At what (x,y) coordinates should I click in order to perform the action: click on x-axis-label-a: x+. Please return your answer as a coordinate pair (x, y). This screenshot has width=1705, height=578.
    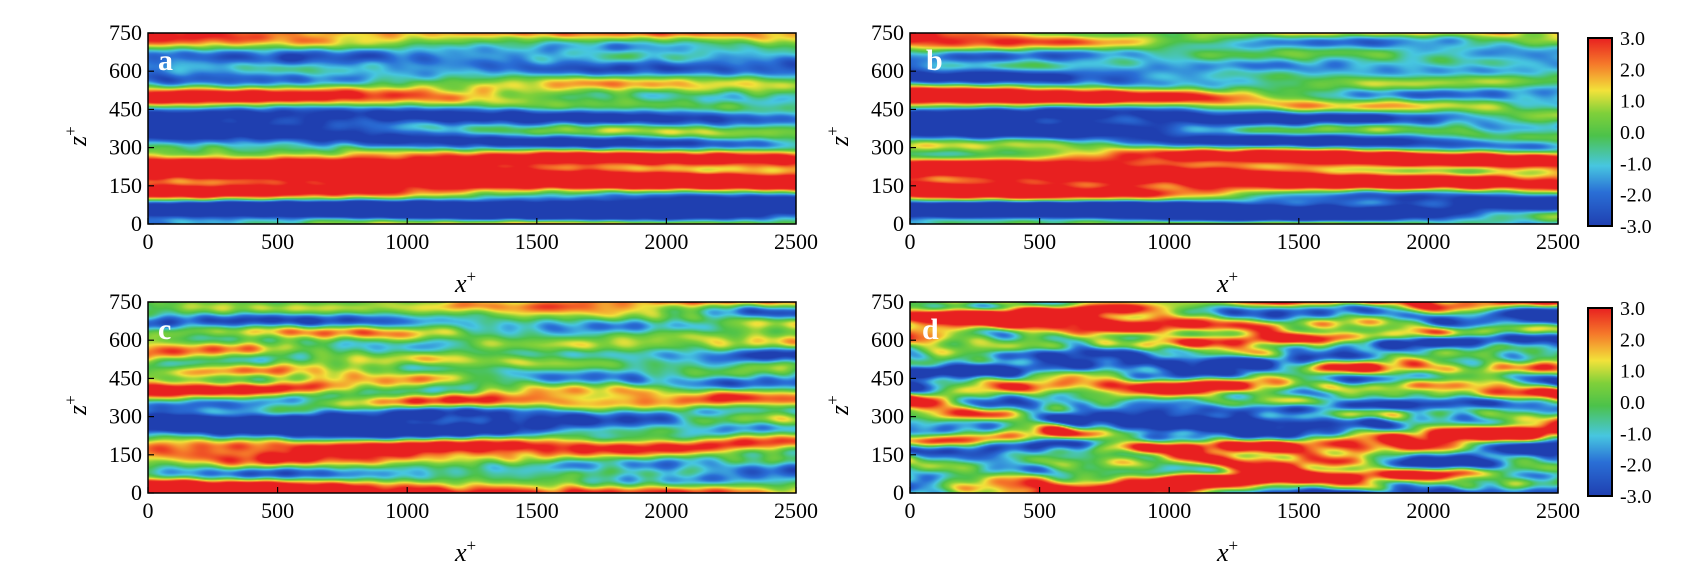
    Looking at the image, I should click on (465, 282).